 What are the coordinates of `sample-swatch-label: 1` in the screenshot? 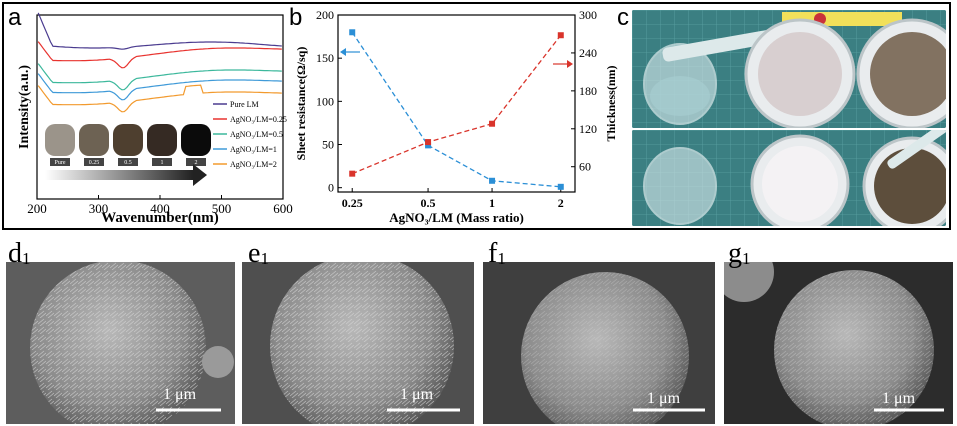 It's located at (162, 163).